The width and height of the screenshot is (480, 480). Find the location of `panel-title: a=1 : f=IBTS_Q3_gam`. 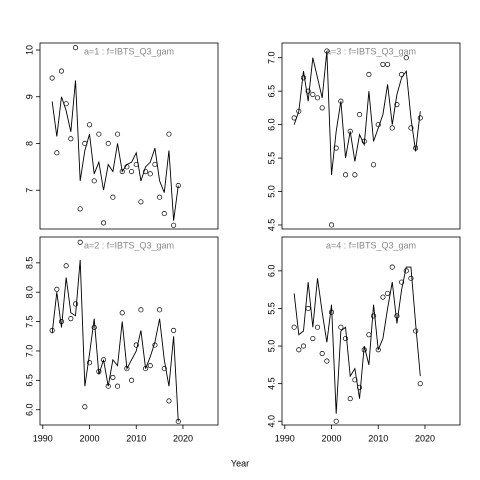

panel-title: a=1 : f=IBTS_Q3_gam is located at coordinates (129, 51).